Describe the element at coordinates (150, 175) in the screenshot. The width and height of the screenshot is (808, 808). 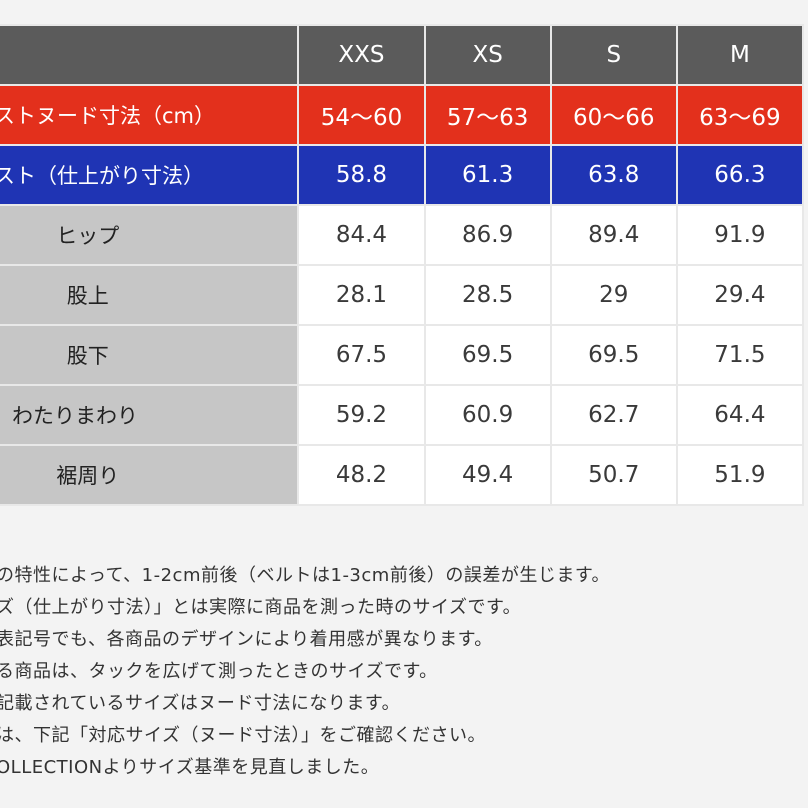
I see `row-label: スト（仕上がり寸法）` at that location.